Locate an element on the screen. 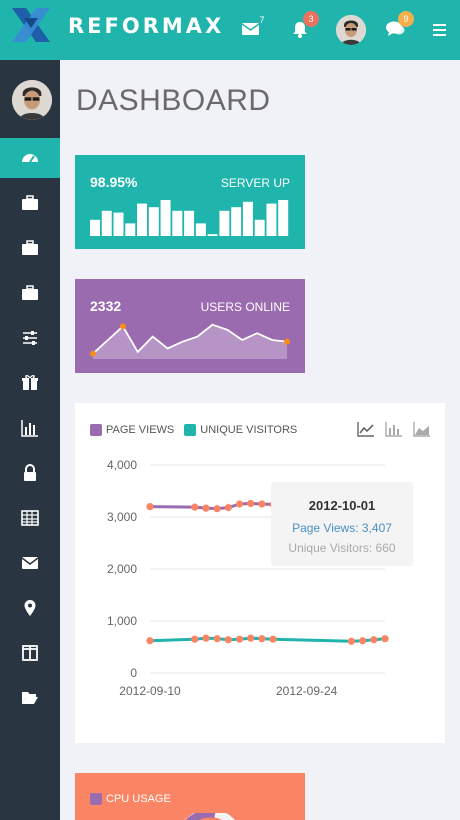 The width and height of the screenshot is (460, 820). server-up-bars is located at coordinates (189, 218).